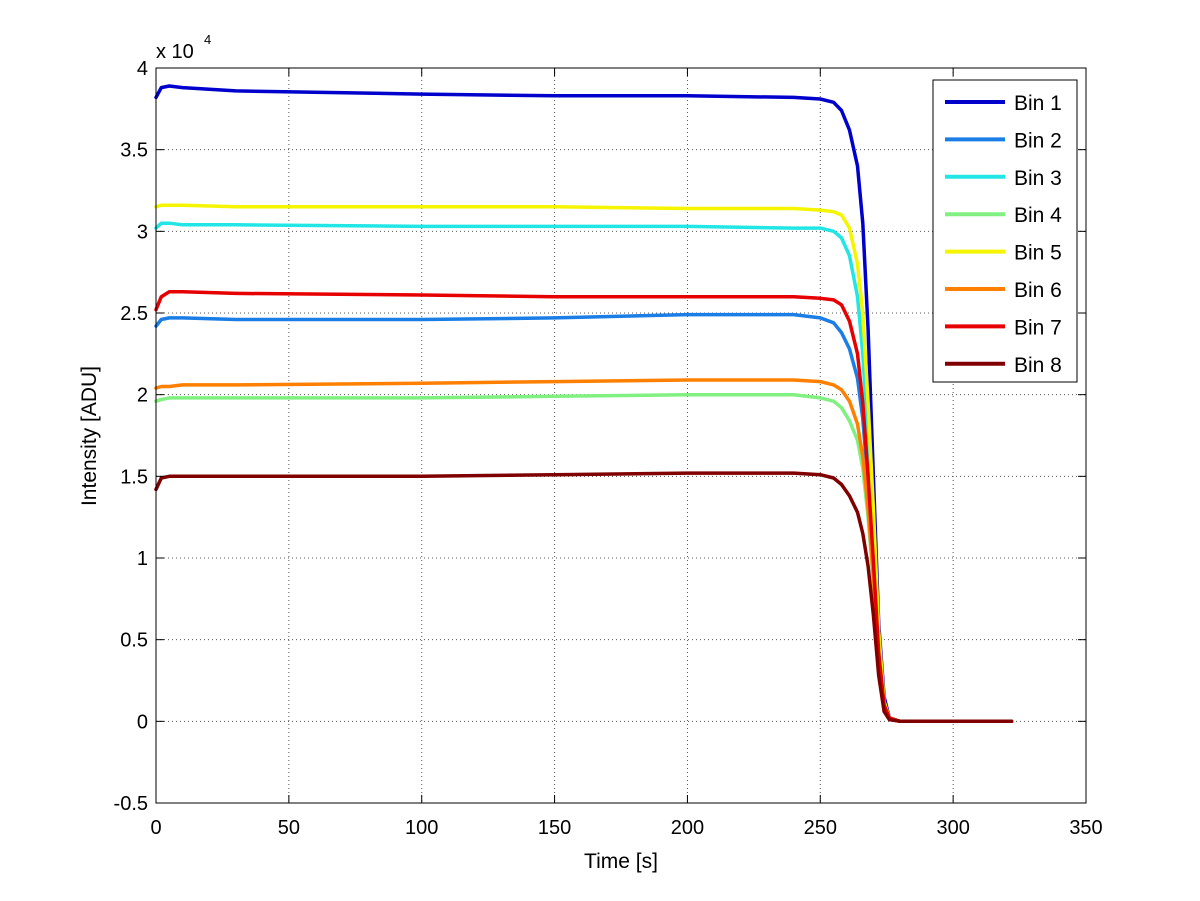  I want to click on y-tick-label: 0.5, so click(134, 641).